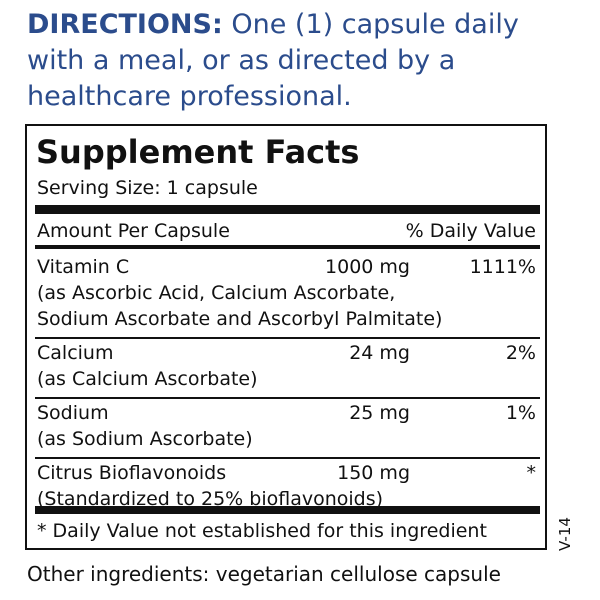 Image resolution: width=600 pixels, height=600 pixels. Describe the element at coordinates (373, 473) in the screenshot. I see `nutrient-amount: 150 mg` at that location.